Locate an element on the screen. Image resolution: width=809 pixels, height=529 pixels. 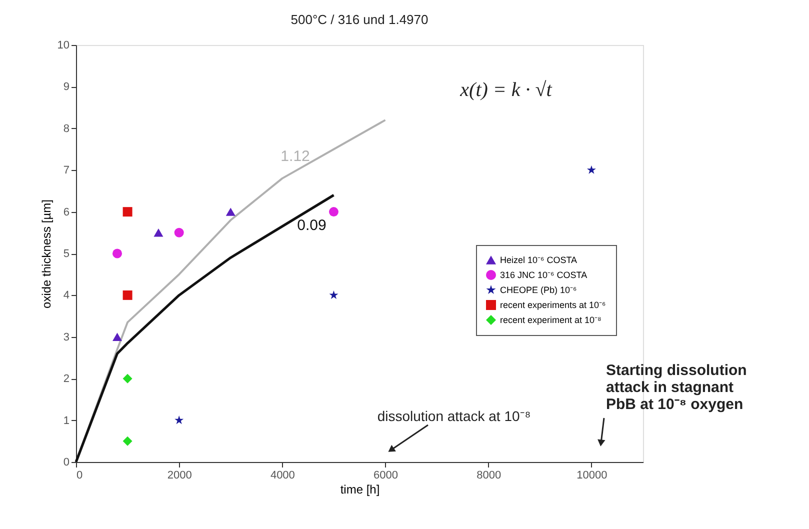
y-tick-label: 3 is located at coordinates (66, 337).